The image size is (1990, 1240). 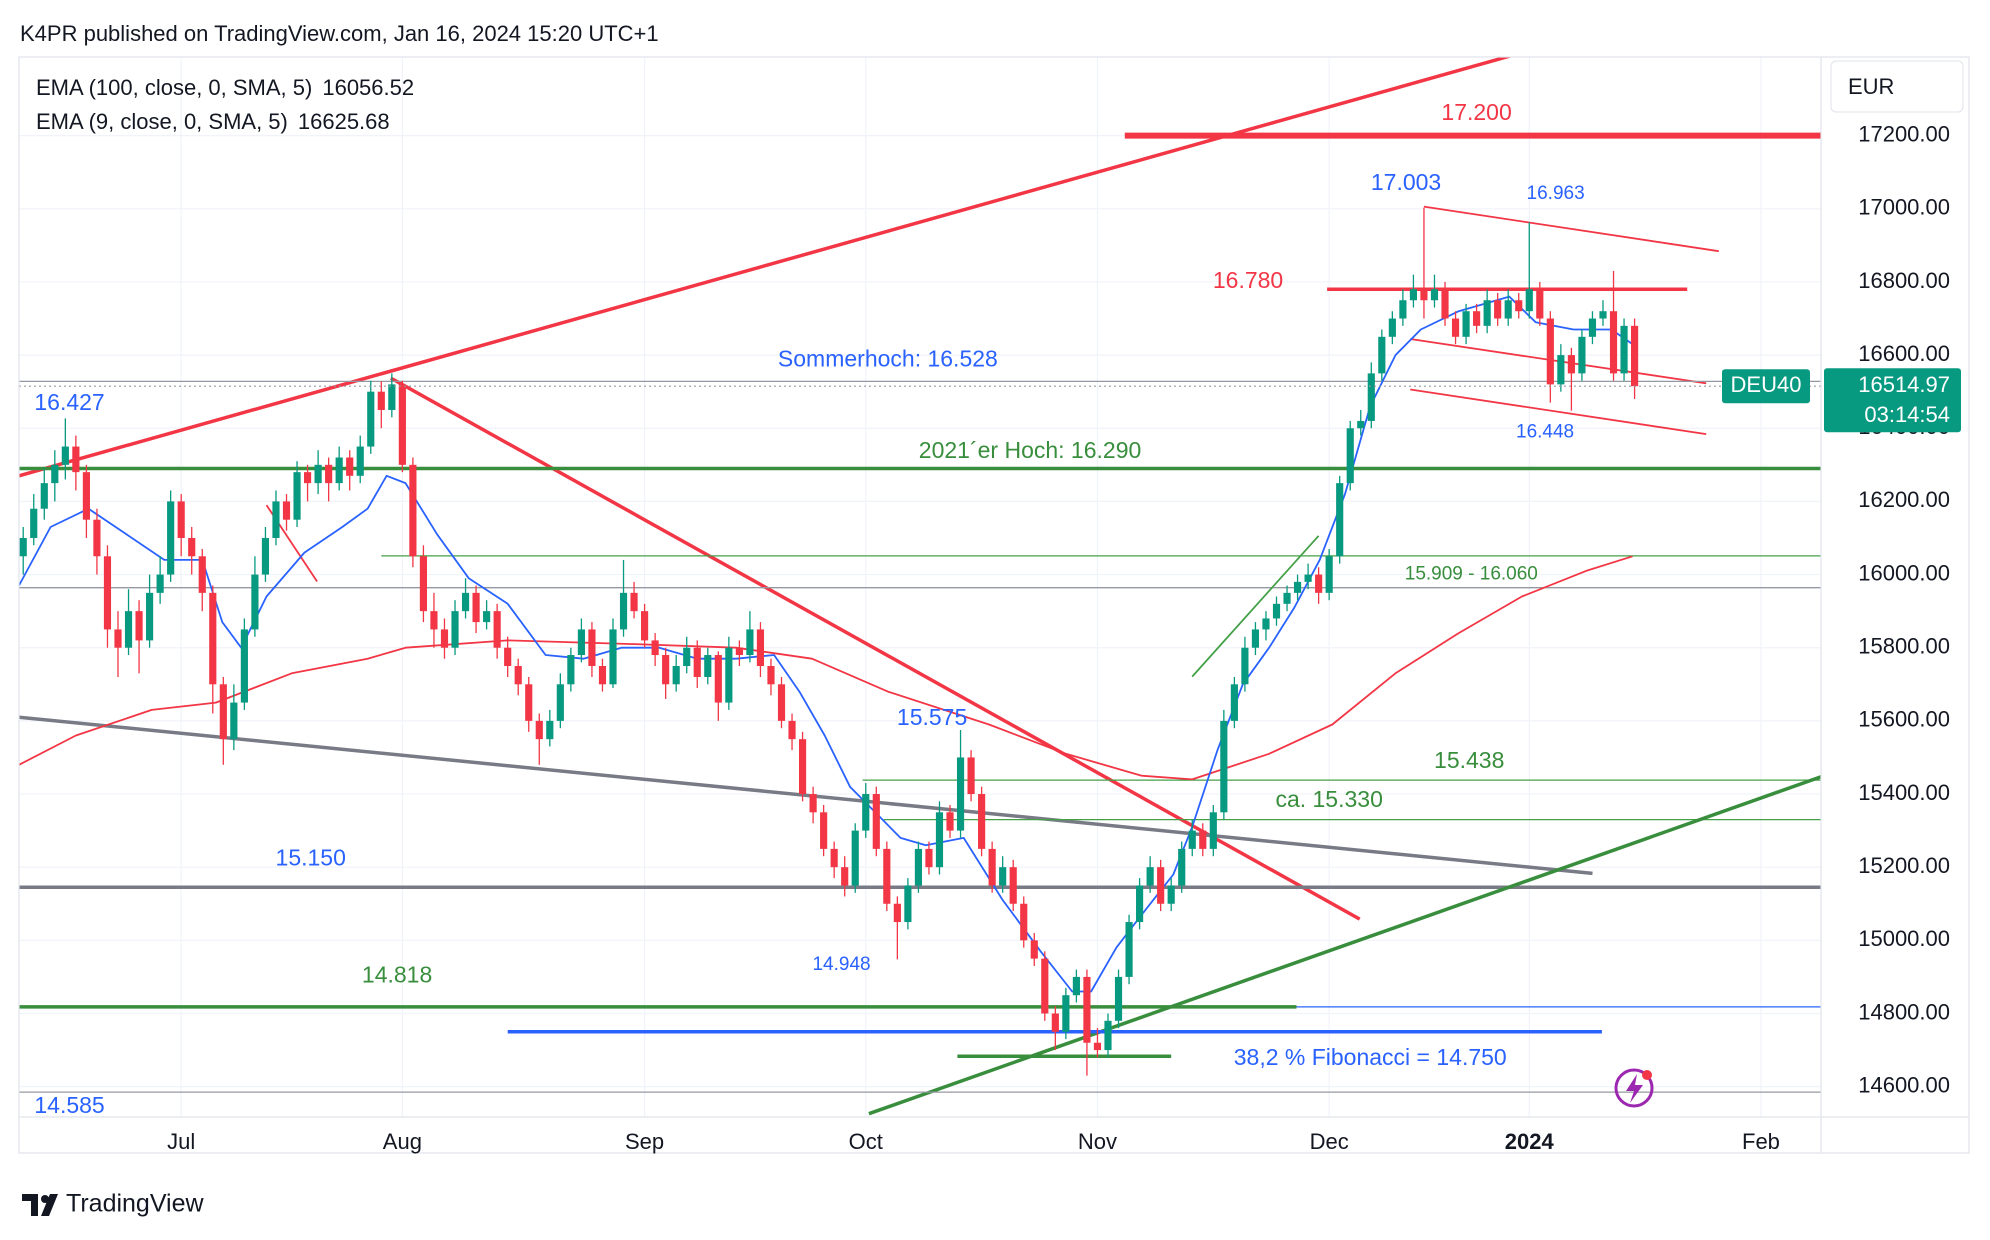 I want to click on annotation: 15.909 - 16.060, so click(x=1471, y=574).